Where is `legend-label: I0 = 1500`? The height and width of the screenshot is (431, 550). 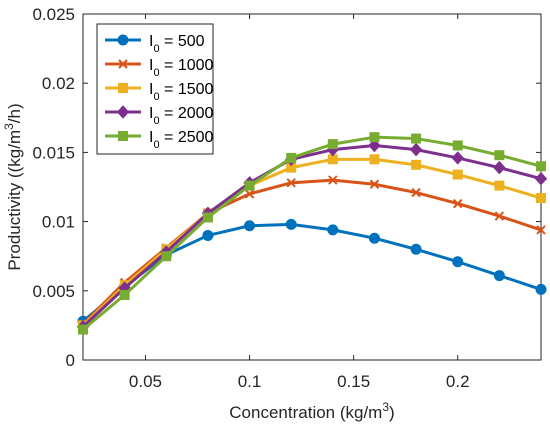 legend-label: I0 = 1500 is located at coordinates (181, 92).